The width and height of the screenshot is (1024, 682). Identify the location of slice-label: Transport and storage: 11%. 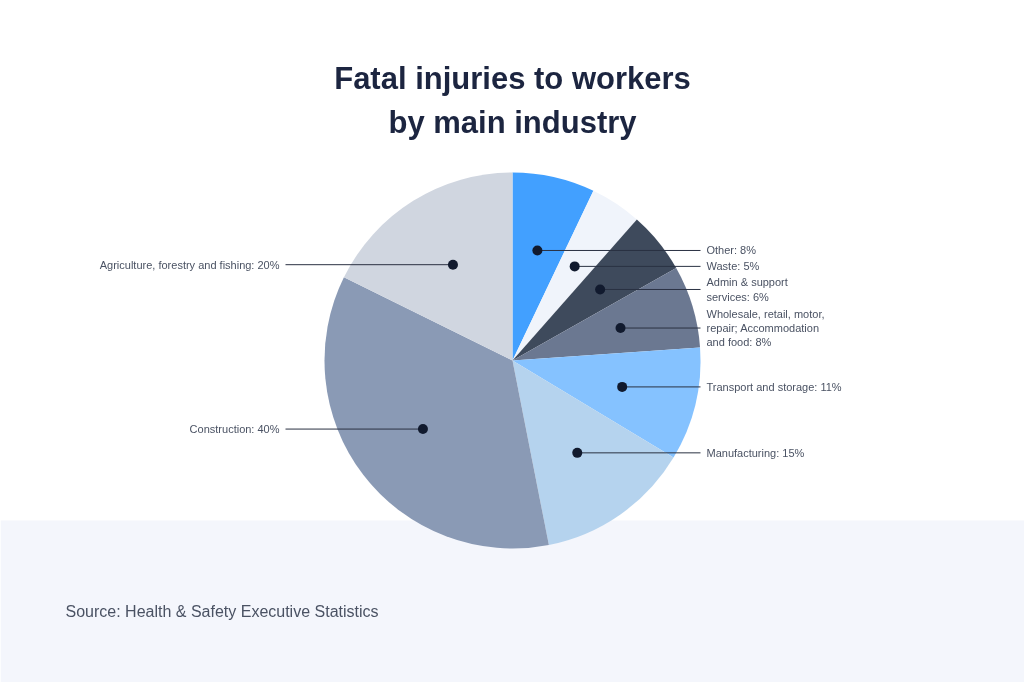
(774, 386).